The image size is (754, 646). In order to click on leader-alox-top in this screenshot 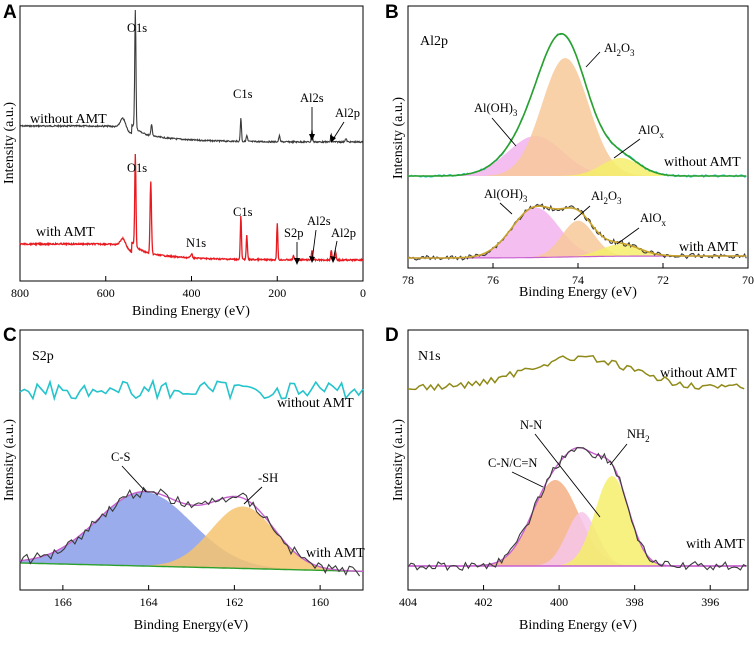, I will do `click(627, 148)`.